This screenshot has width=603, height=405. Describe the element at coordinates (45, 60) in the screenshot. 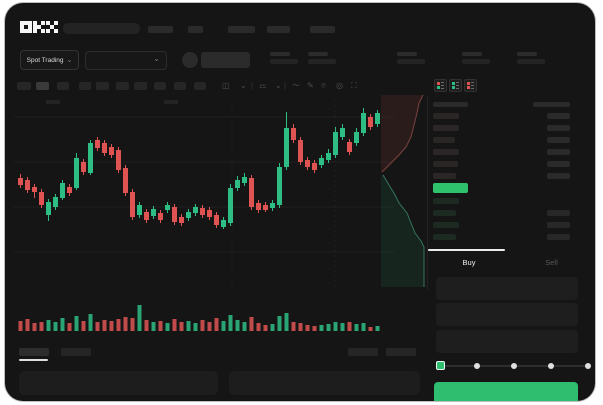

I see `market-type-label: Spot Trading` at that location.